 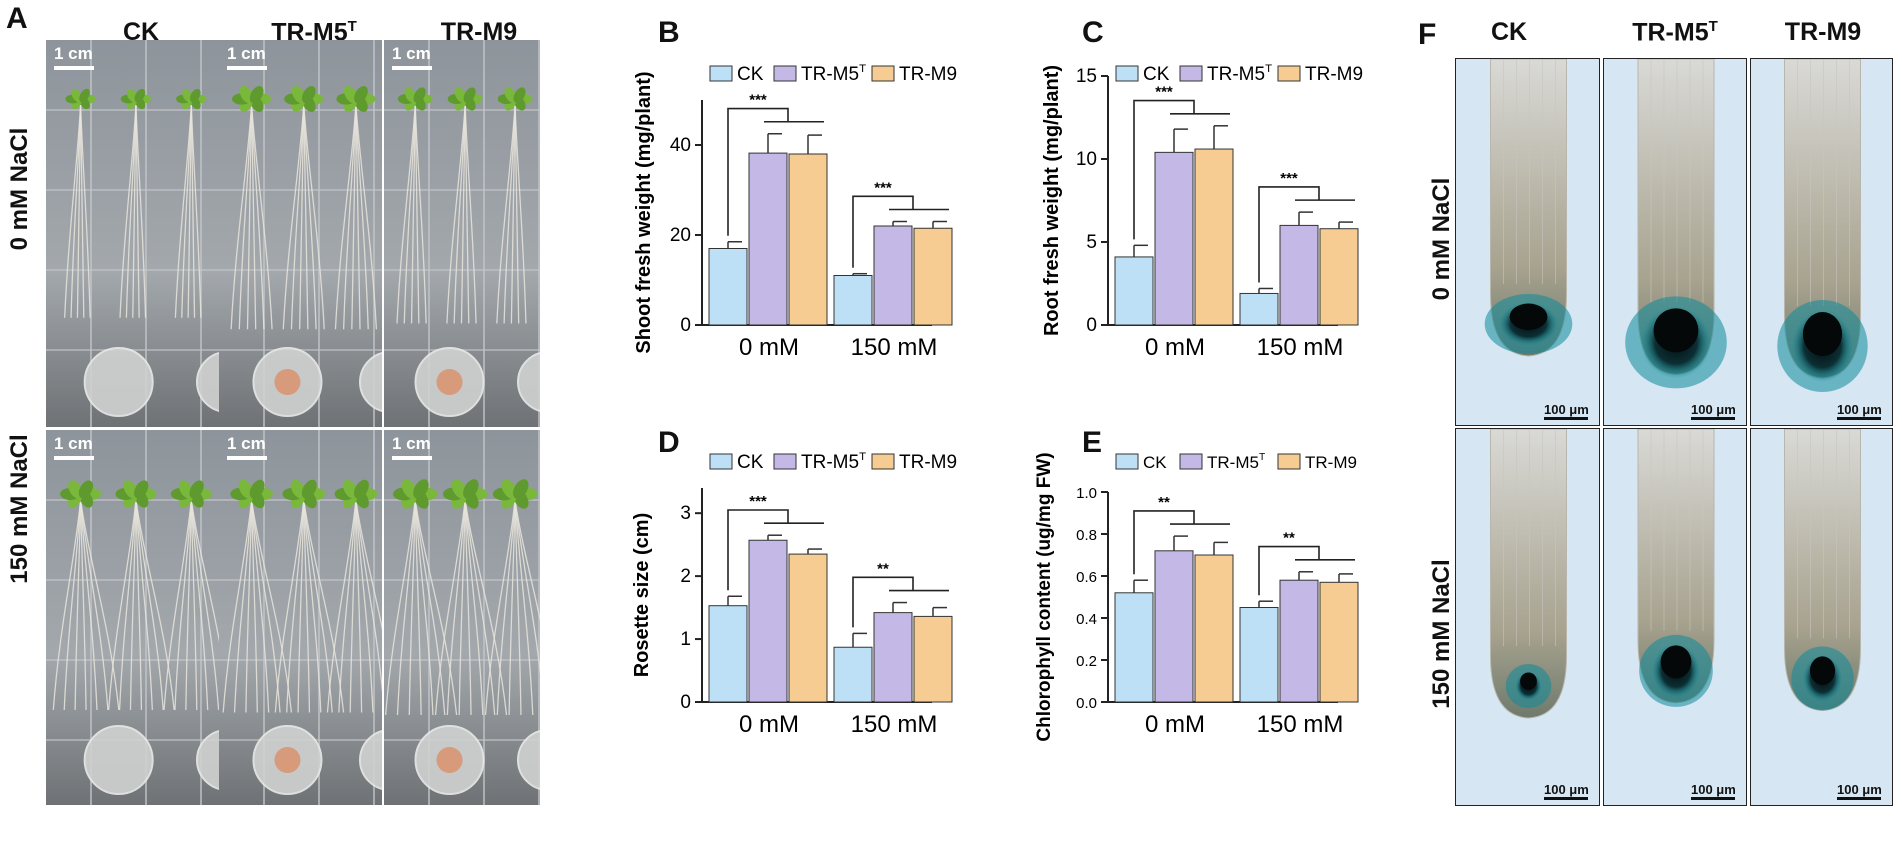 I want to click on legend-label: CK, so click(x=750, y=74).